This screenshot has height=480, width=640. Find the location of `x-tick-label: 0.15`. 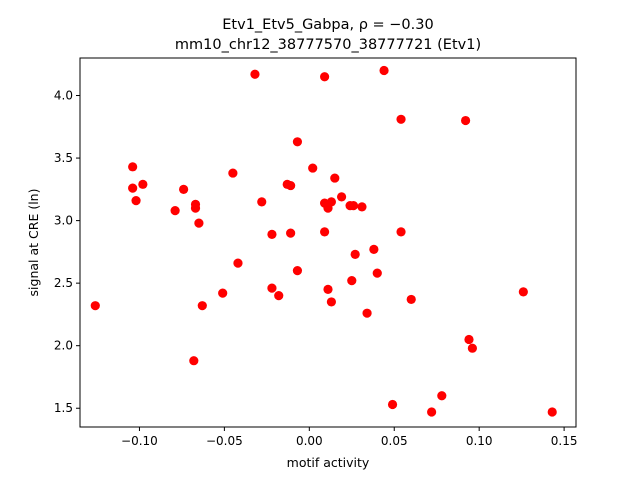

x-tick-label: 0.15 is located at coordinates (564, 441).